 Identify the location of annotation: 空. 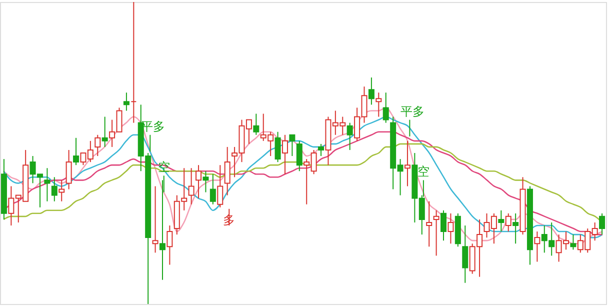
(423, 171).